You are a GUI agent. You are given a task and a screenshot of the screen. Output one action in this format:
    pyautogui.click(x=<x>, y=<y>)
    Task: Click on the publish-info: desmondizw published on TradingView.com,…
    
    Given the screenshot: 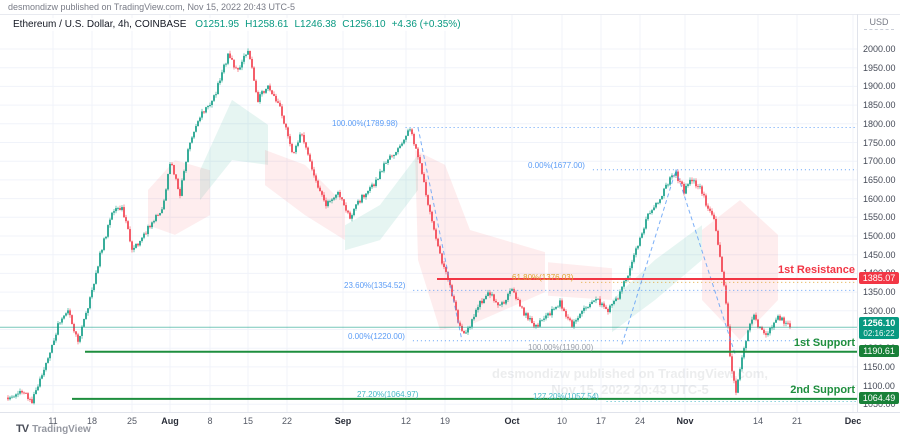 What is the action you would take?
    pyautogui.click(x=151, y=7)
    